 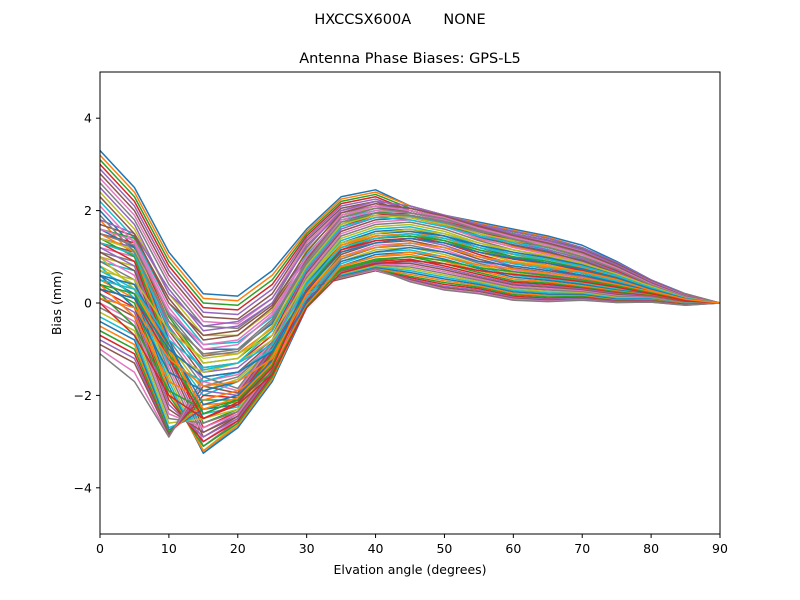 What do you see at coordinates (307, 548) in the screenshot?
I see `x-tick-label: 30` at bounding box center [307, 548].